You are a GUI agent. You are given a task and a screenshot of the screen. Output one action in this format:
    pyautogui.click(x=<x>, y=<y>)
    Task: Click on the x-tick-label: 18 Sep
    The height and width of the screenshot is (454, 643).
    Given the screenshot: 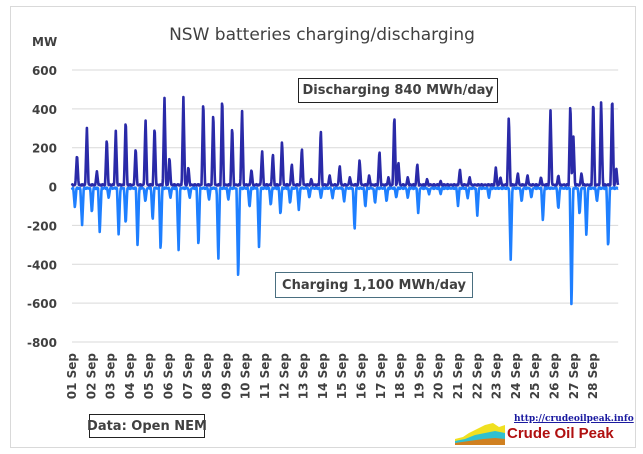 What is the action you would take?
    pyautogui.click(x=400, y=376)
    